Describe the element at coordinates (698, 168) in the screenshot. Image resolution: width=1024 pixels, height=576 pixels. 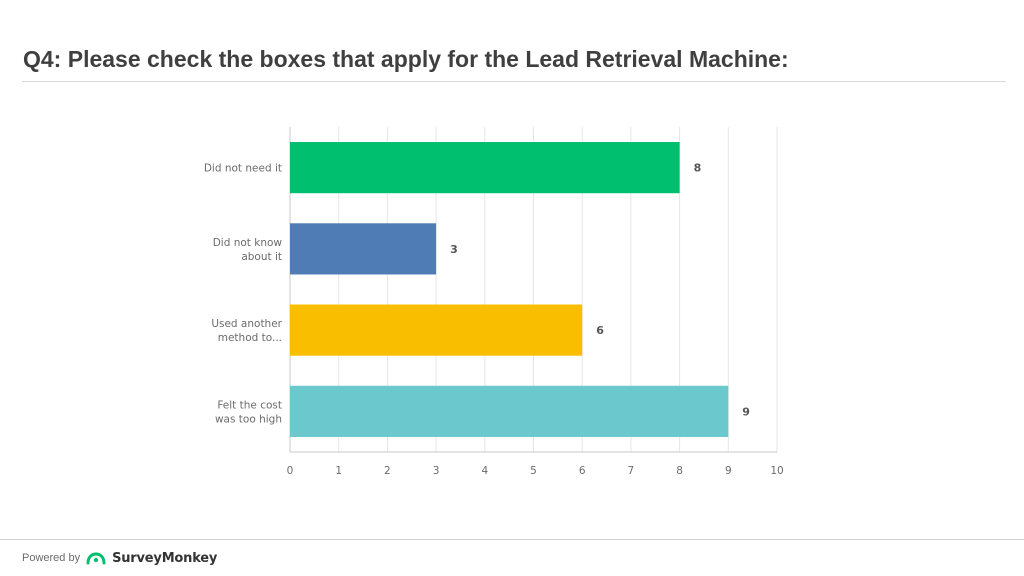
I see `data-label: 8` at that location.